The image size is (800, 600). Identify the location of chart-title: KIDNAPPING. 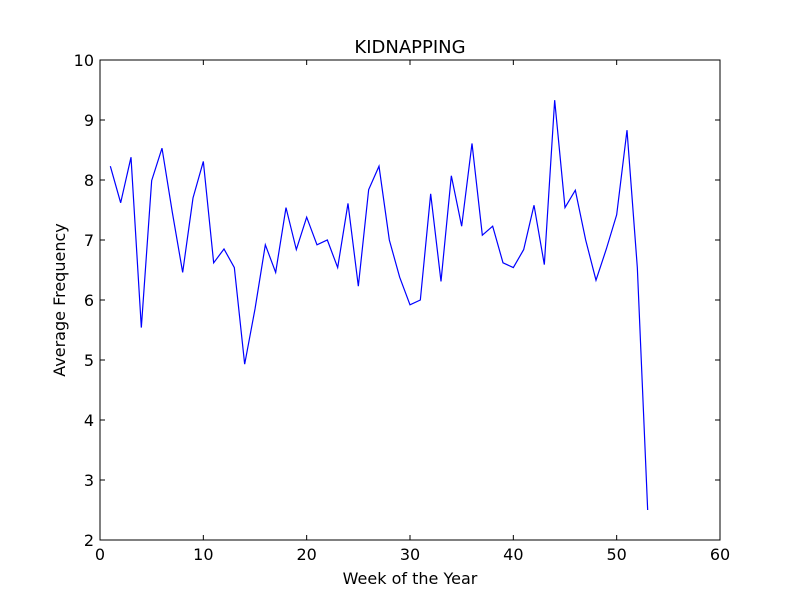
(409, 47).